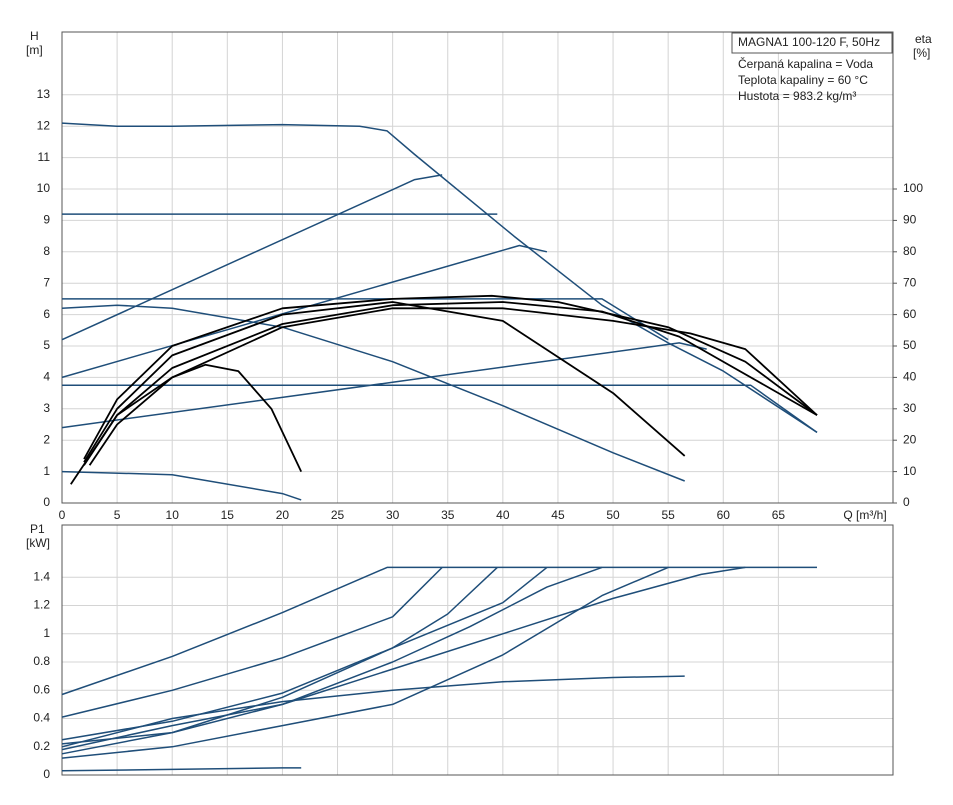 The image size is (953, 805). Describe the element at coordinates (805, 63) in the screenshot. I see `info-line: Čerpaná kapalina = Voda` at that location.